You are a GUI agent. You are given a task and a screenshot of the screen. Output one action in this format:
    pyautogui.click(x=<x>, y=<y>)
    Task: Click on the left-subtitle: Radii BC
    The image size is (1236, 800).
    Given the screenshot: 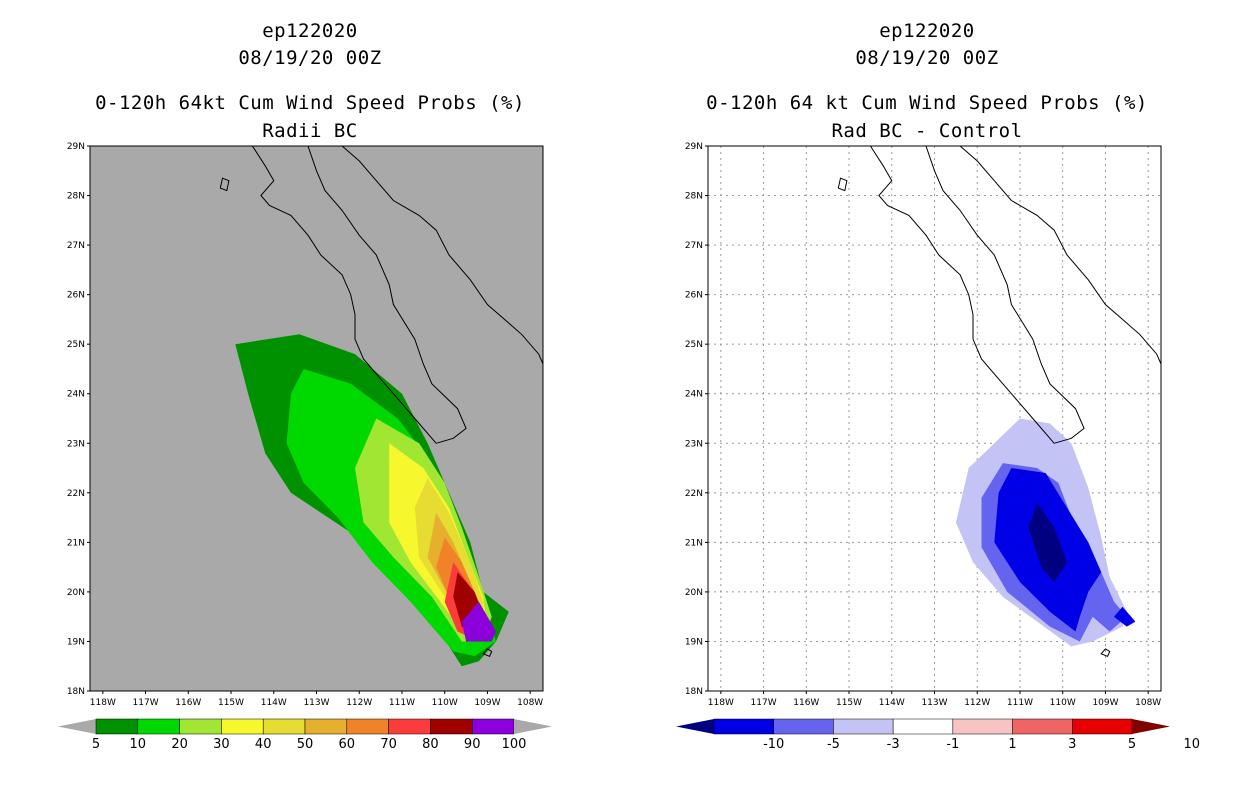 What is the action you would take?
    pyautogui.click(x=310, y=131)
    